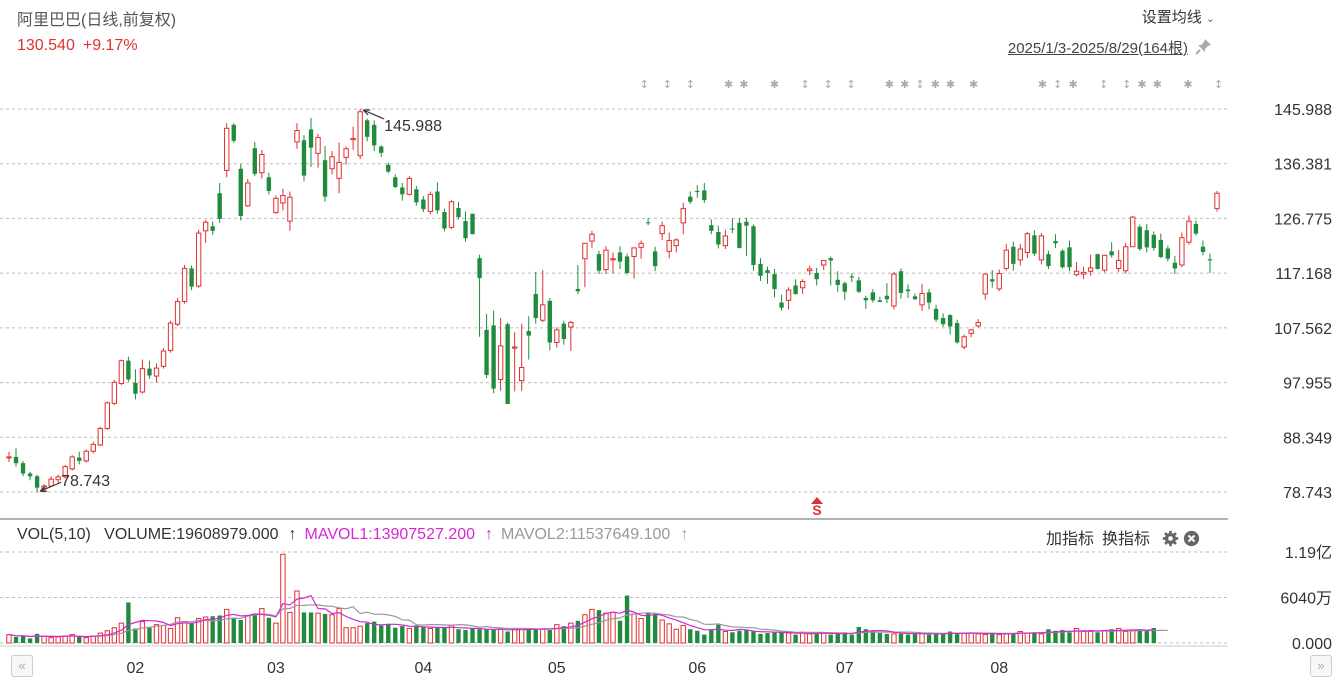 This screenshot has width=1335, height=681. I want to click on pin-icon, so click(1204, 46).